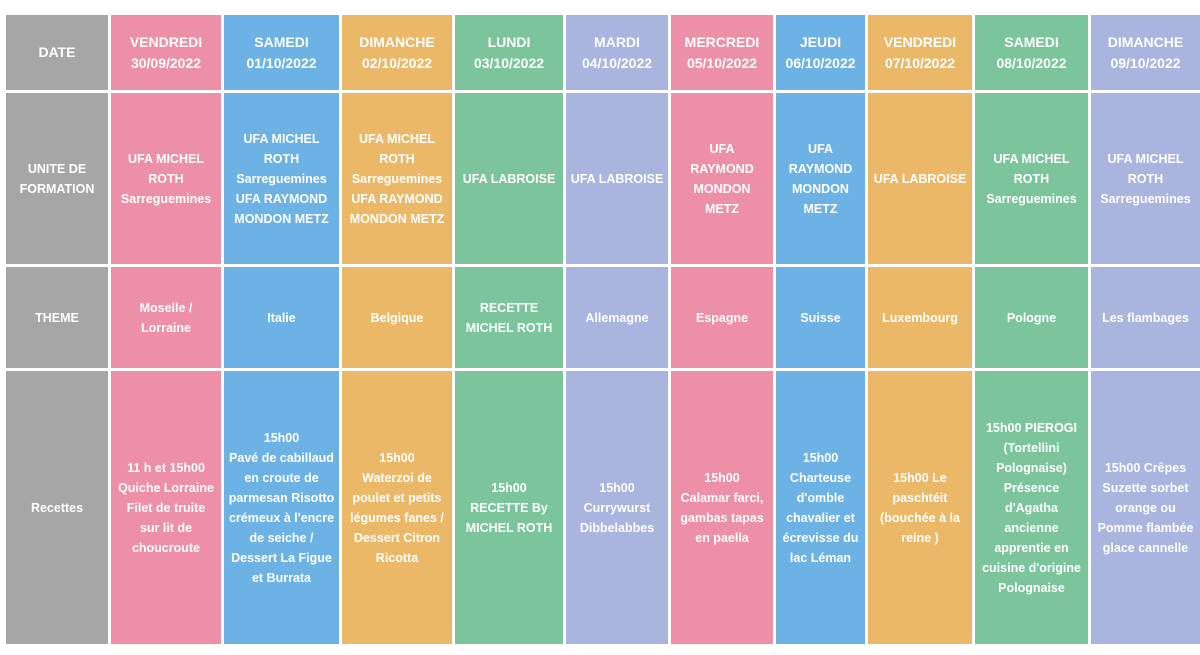 This screenshot has height=655, width=1200. I want to click on theme-label: Espagne, so click(722, 317).